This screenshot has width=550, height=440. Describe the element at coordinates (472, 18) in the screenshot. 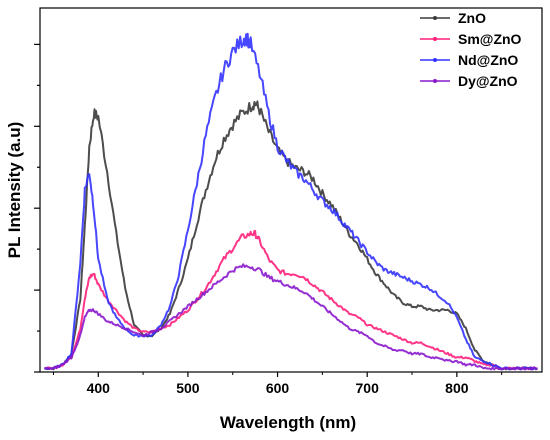

I see `legend-label: ZnO` at that location.